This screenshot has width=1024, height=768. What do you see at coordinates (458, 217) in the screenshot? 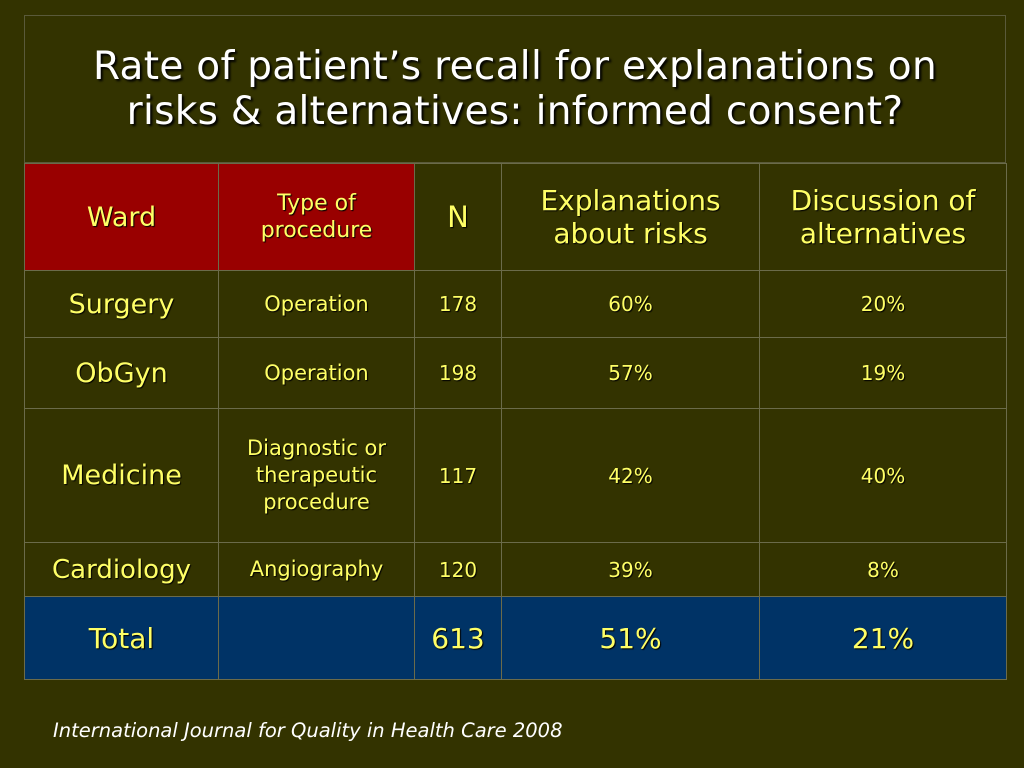
I see `header-n: N` at bounding box center [458, 217].